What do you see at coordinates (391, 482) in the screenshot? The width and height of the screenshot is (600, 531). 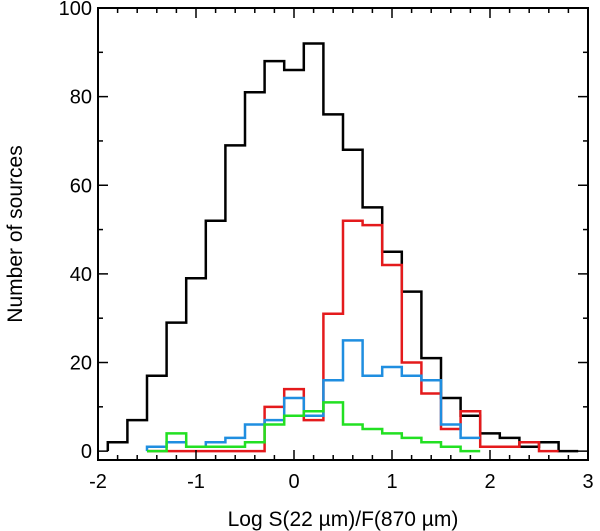 I see `x-tick-label: 1` at bounding box center [391, 482].